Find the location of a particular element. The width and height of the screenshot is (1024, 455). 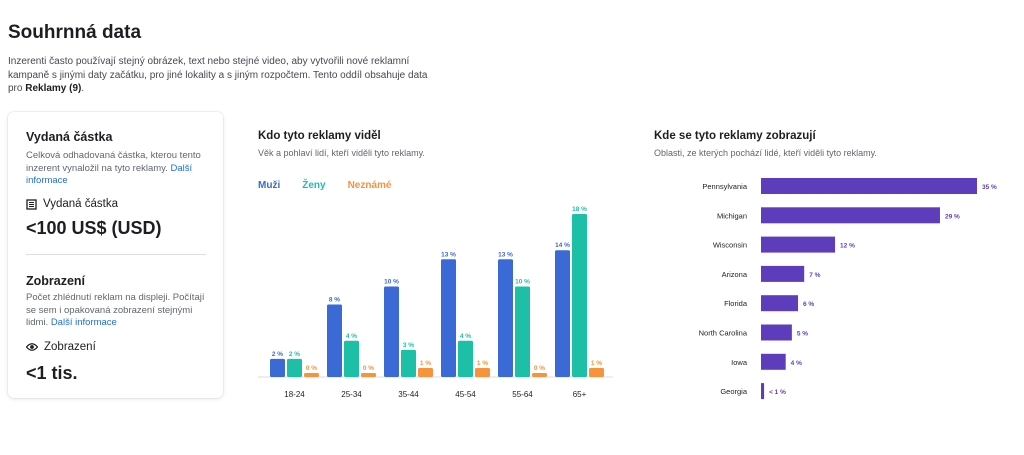

region-label-Arizona: Arizona is located at coordinates (735, 274).